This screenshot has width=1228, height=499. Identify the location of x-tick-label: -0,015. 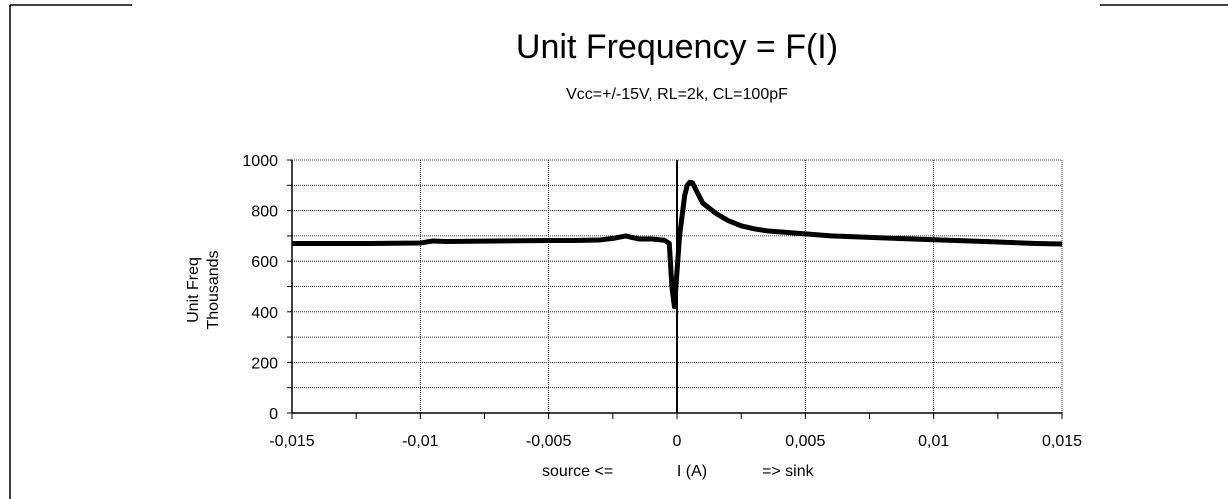
(291, 441).